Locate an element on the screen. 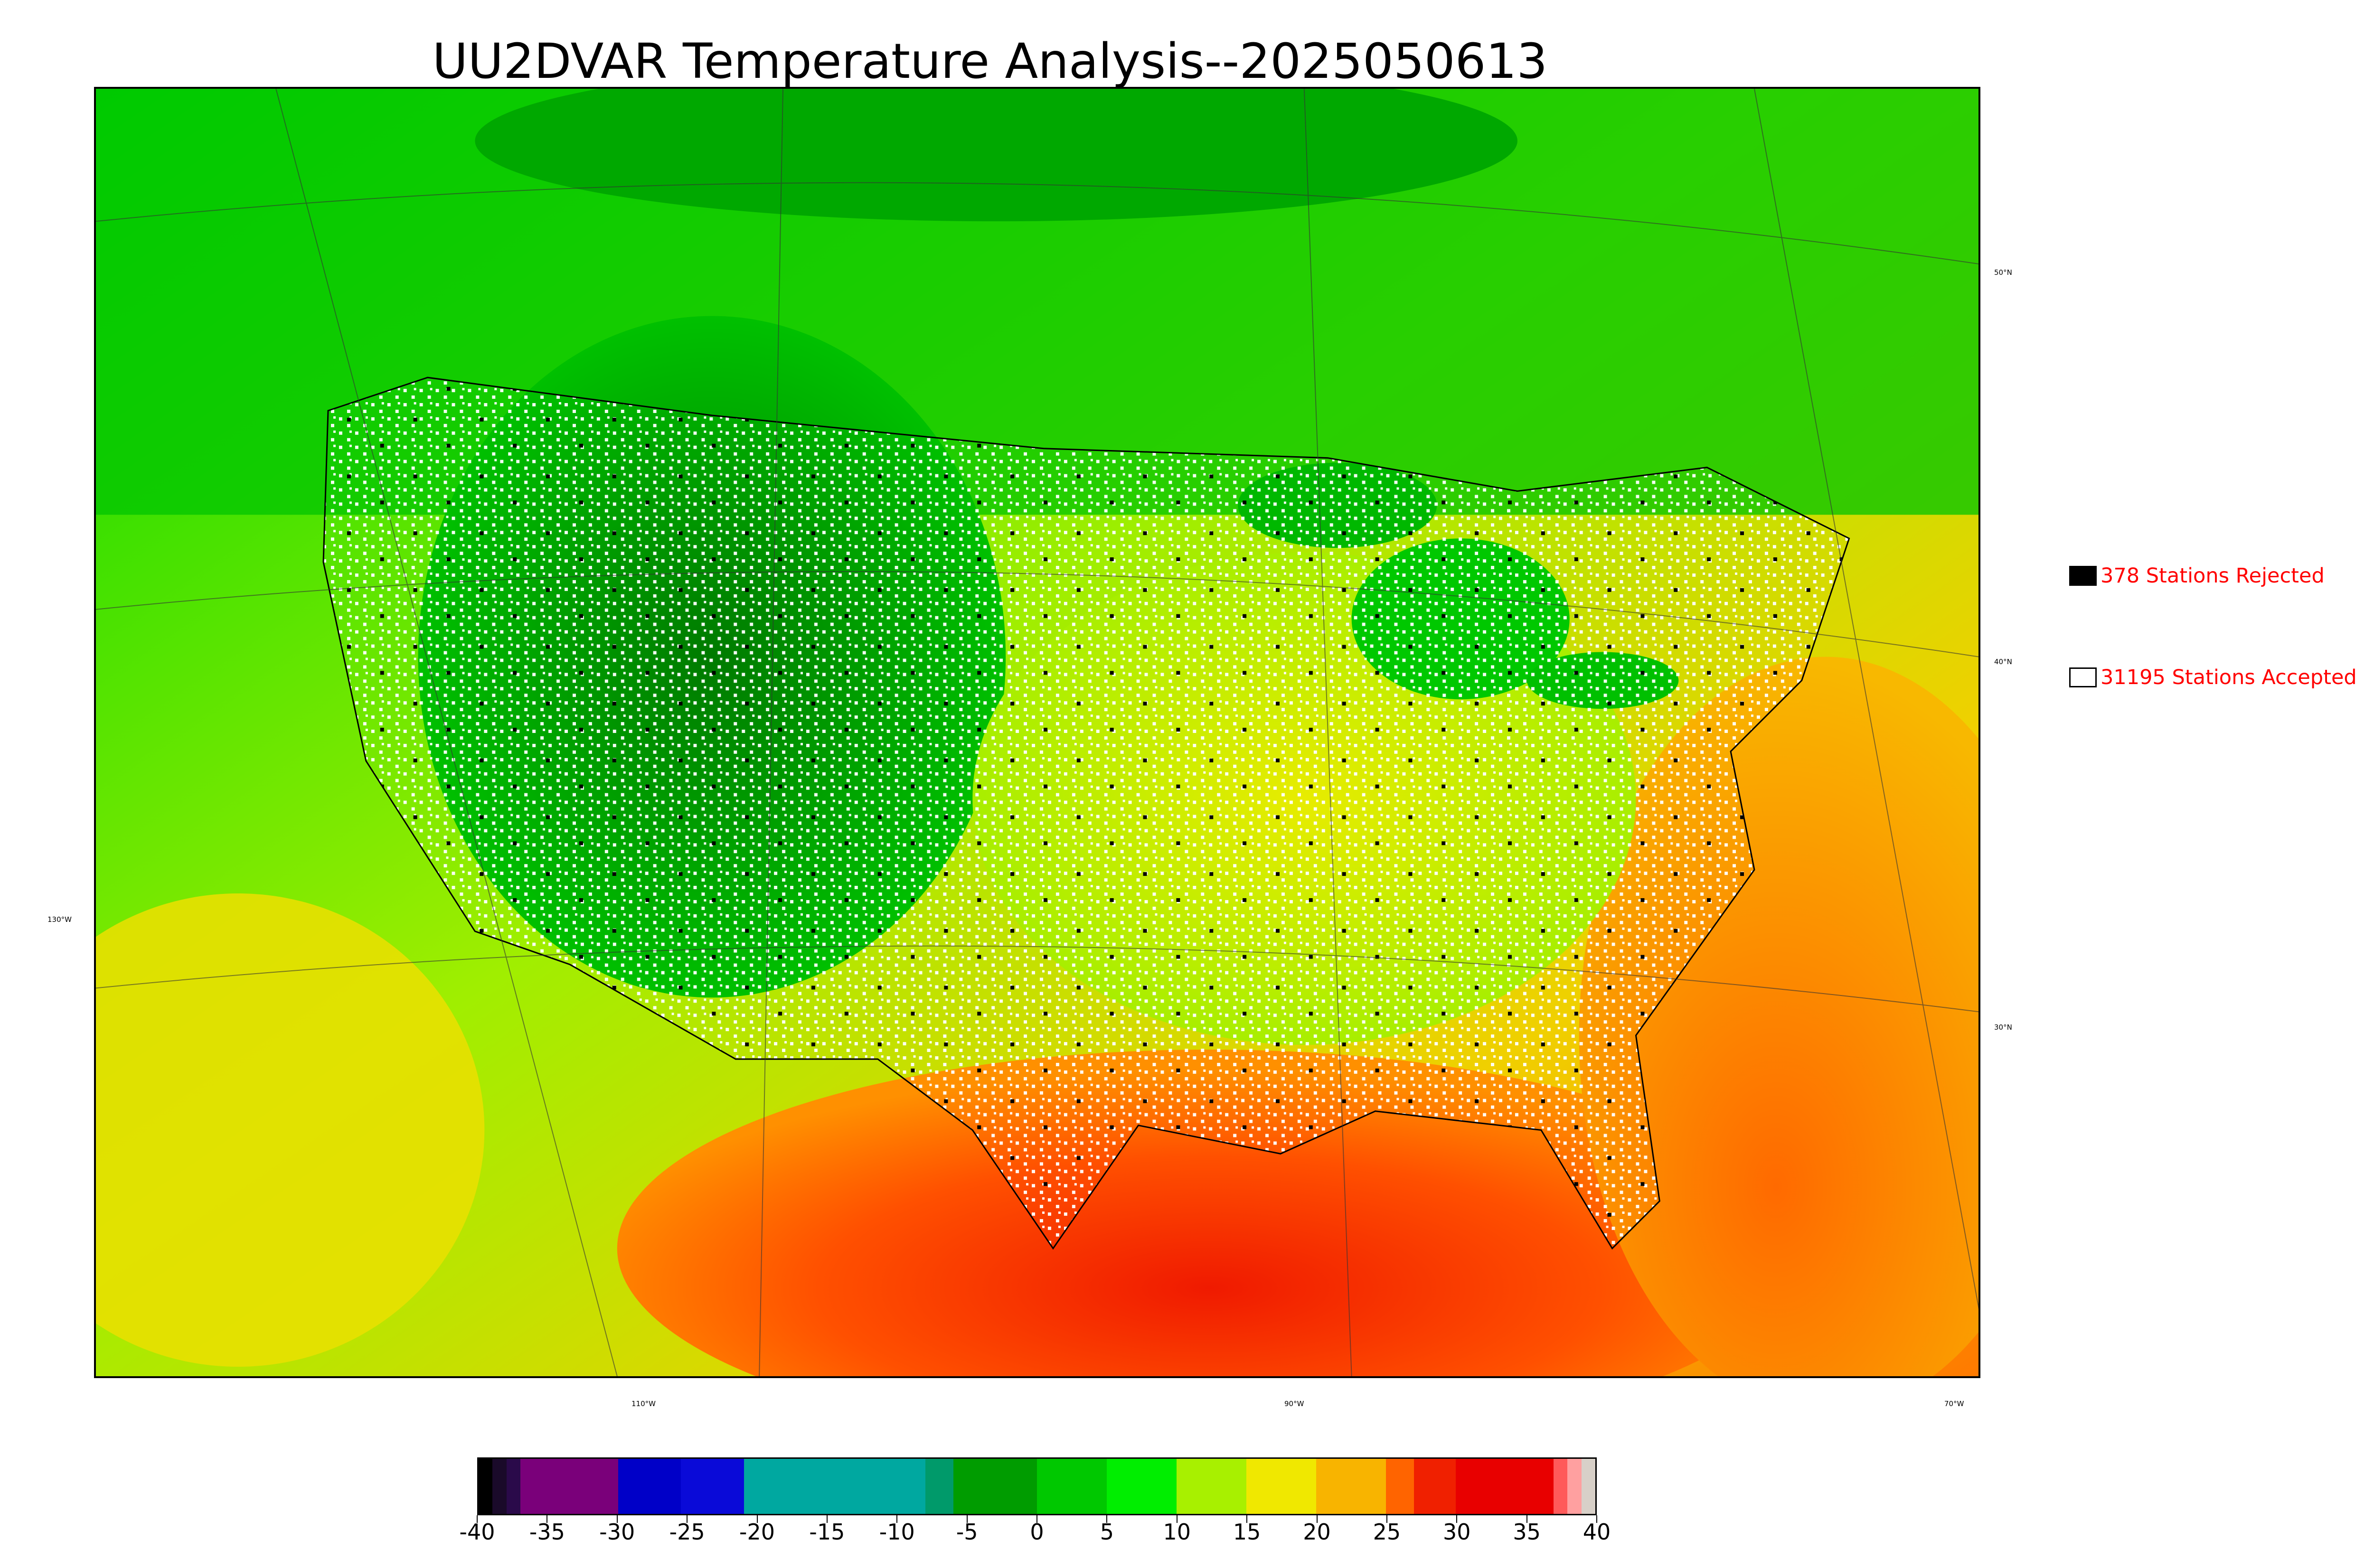 This screenshot has height=1568, width=2374. colorbar-tick-label: -20 is located at coordinates (757, 1532).